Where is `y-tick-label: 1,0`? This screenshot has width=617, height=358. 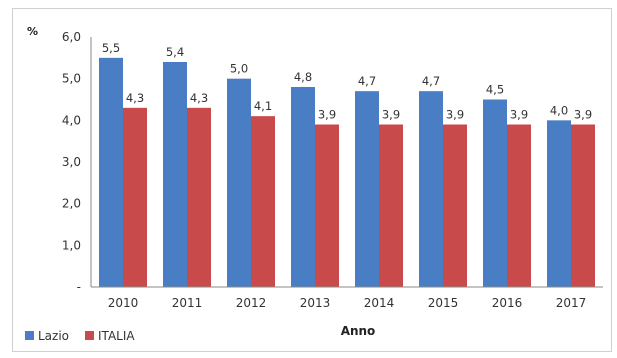
y-tick-label: 1,0 is located at coordinates (71, 245).